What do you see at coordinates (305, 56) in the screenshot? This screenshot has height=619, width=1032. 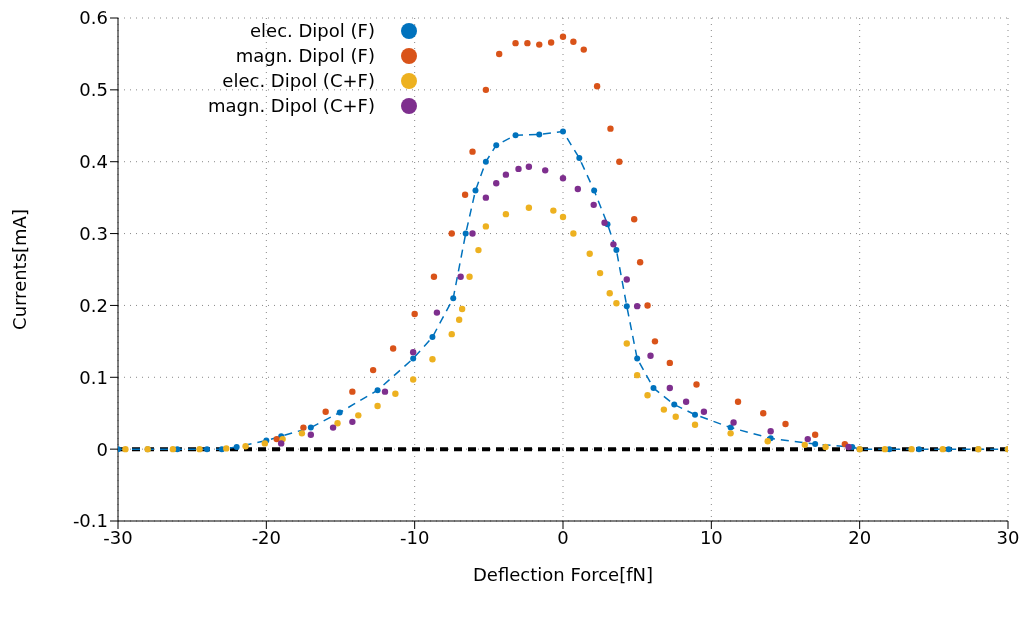 I see `legend-label: magn. Dipol (F)` at bounding box center [305, 56].